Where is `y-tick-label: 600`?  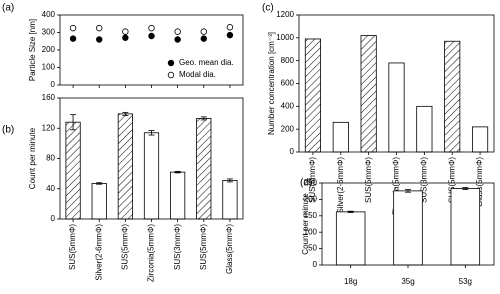 y-tick-label: 600 is located at coordinates (288, 83).